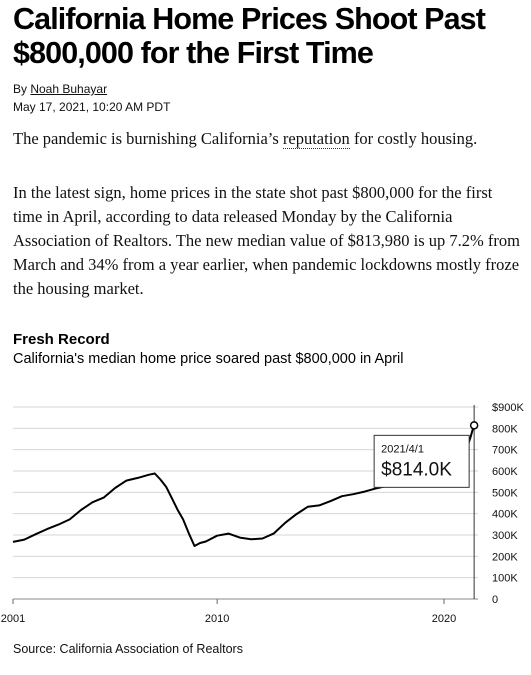 The height and width of the screenshot is (675, 531). I want to click on x-tick-label: 2020, so click(444, 619).